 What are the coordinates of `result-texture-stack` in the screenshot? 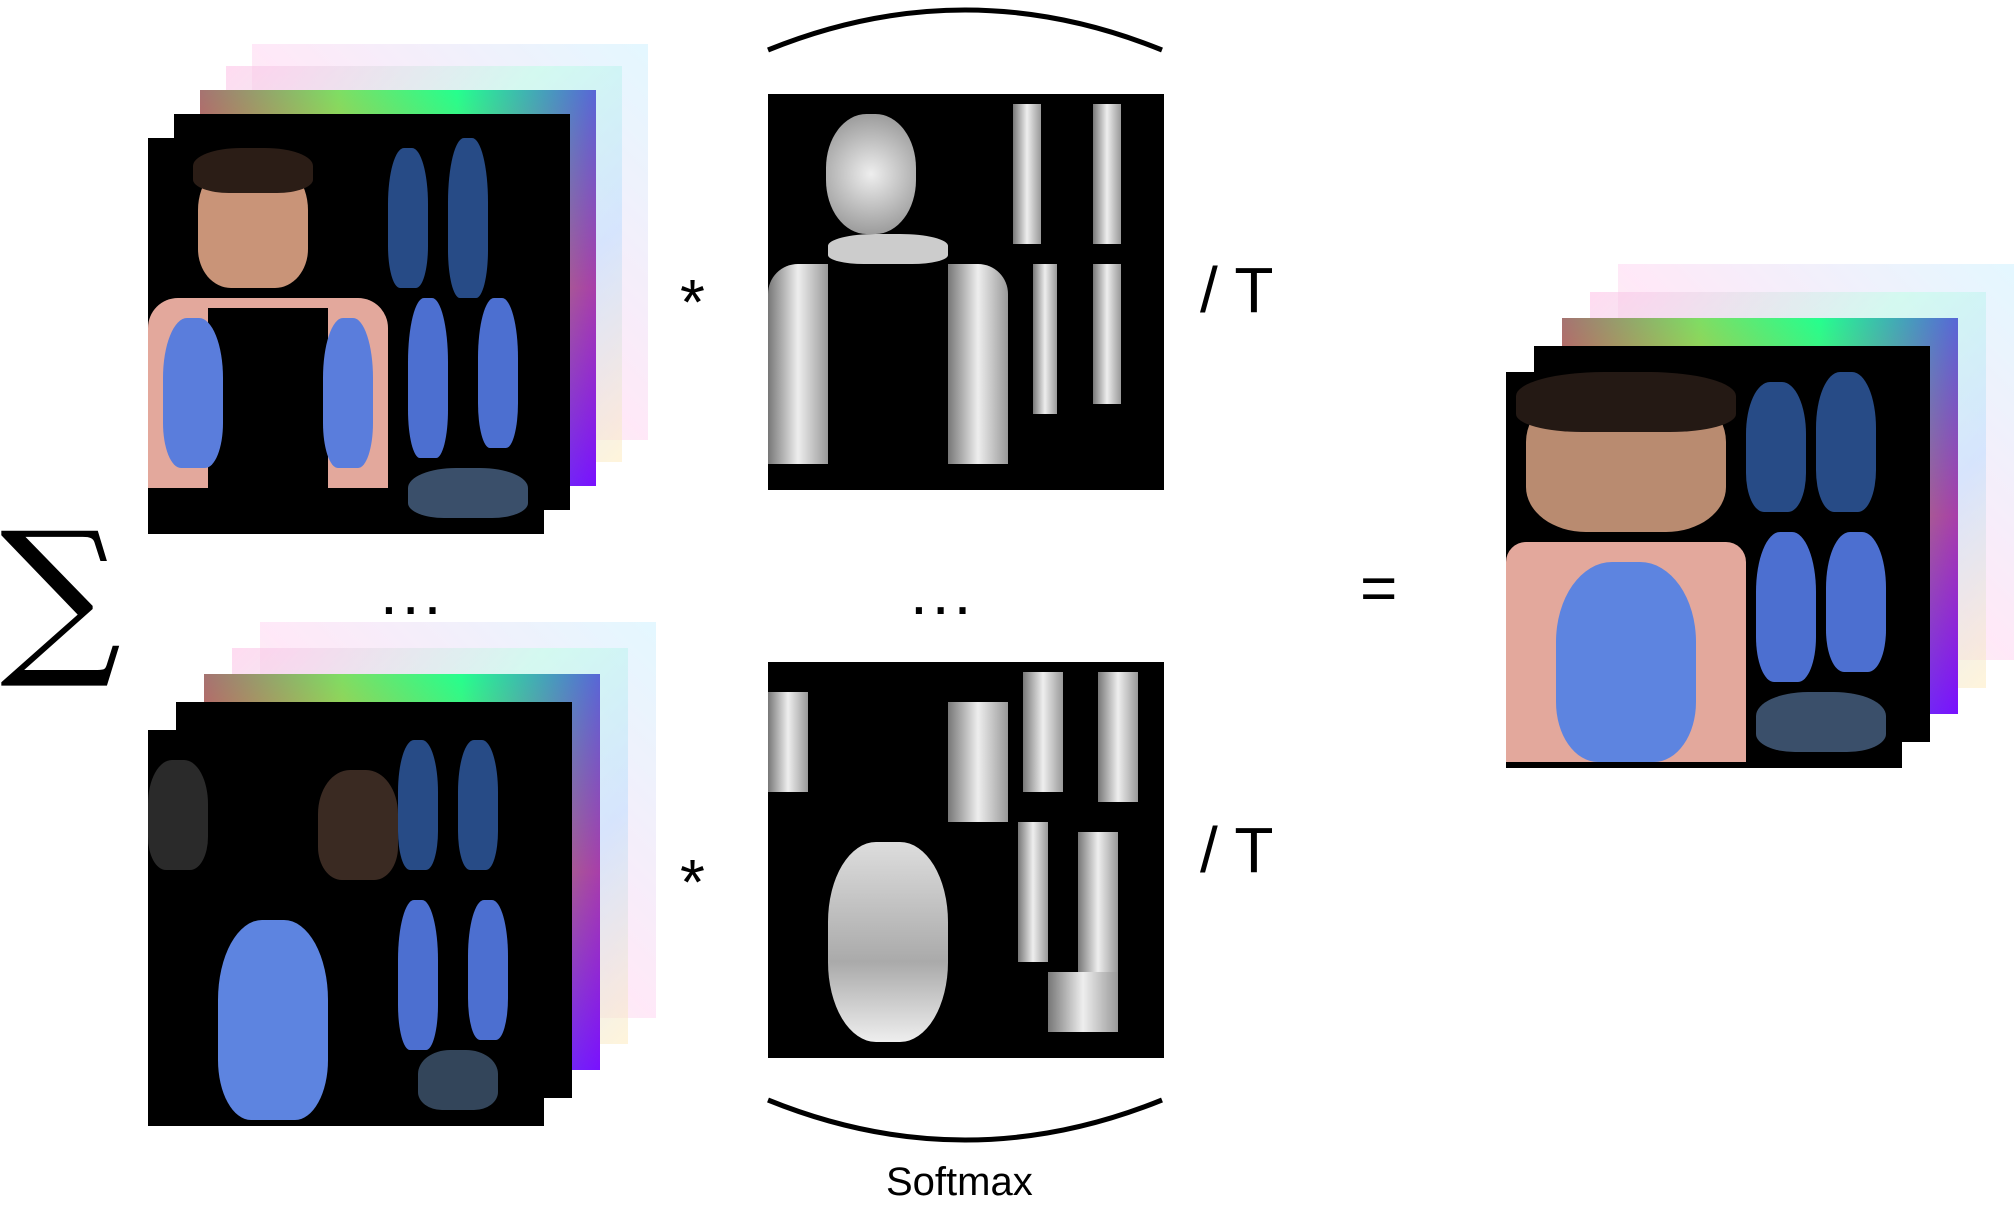 It's located at (1761, 519).